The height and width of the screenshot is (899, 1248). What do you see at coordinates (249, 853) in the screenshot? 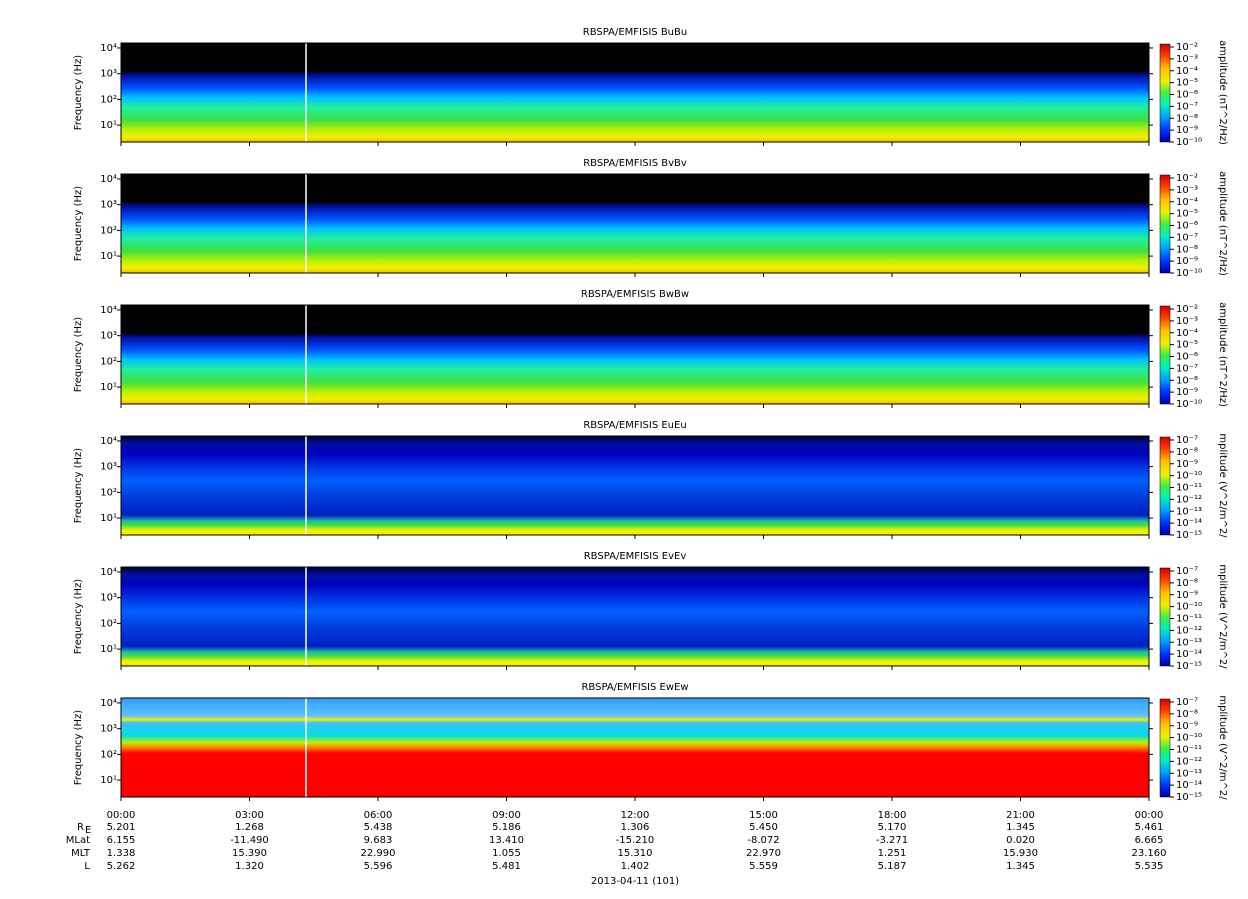
I see `ephemeris-value: 15.390` at bounding box center [249, 853].